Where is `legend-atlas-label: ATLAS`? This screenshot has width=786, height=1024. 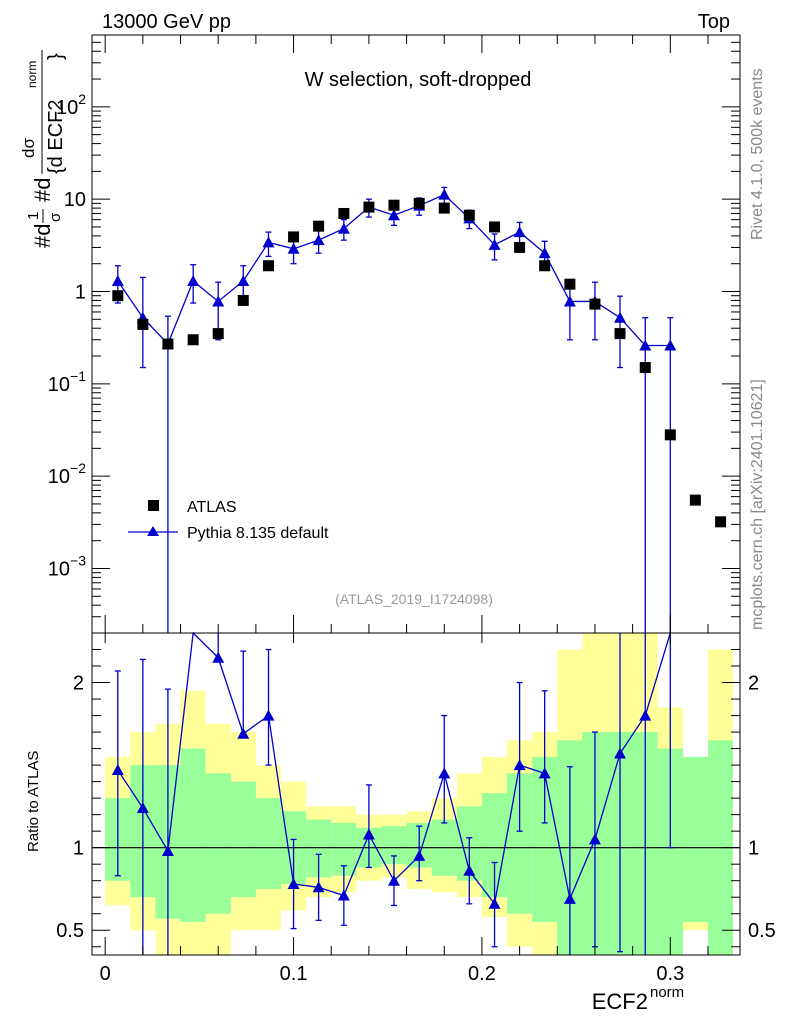 legend-atlas-label: ATLAS is located at coordinates (212, 507).